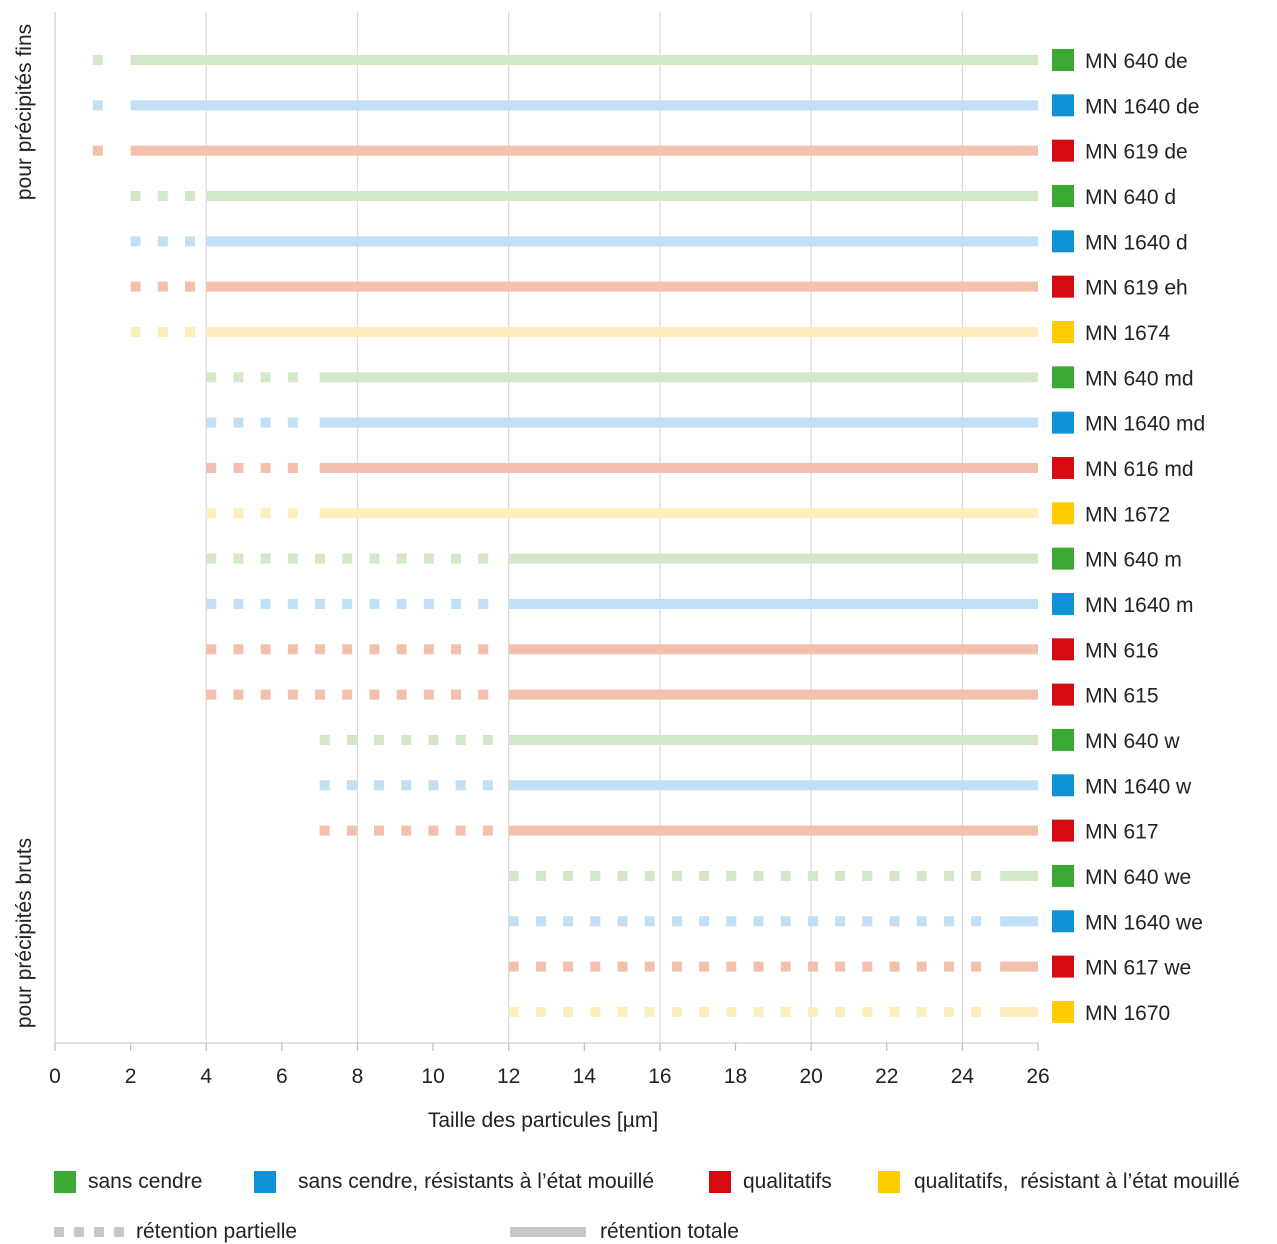 The image size is (1277, 1244). What do you see at coordinates (131, 1076) in the screenshot?
I see `x-tick-label-2: 2` at bounding box center [131, 1076].